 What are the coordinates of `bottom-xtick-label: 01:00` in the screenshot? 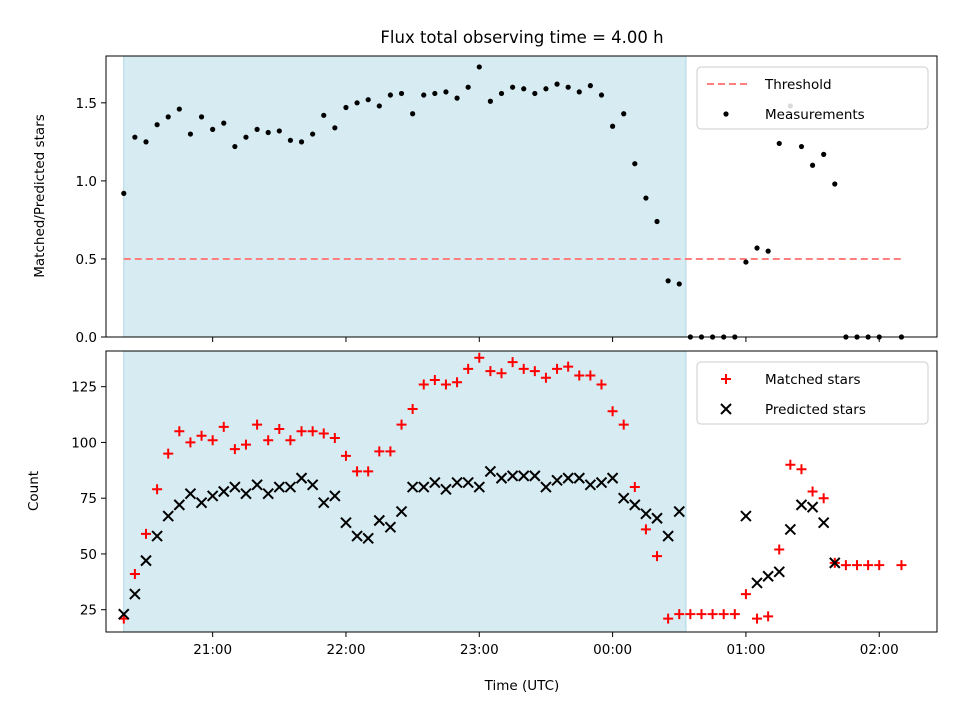 It's located at (745, 650).